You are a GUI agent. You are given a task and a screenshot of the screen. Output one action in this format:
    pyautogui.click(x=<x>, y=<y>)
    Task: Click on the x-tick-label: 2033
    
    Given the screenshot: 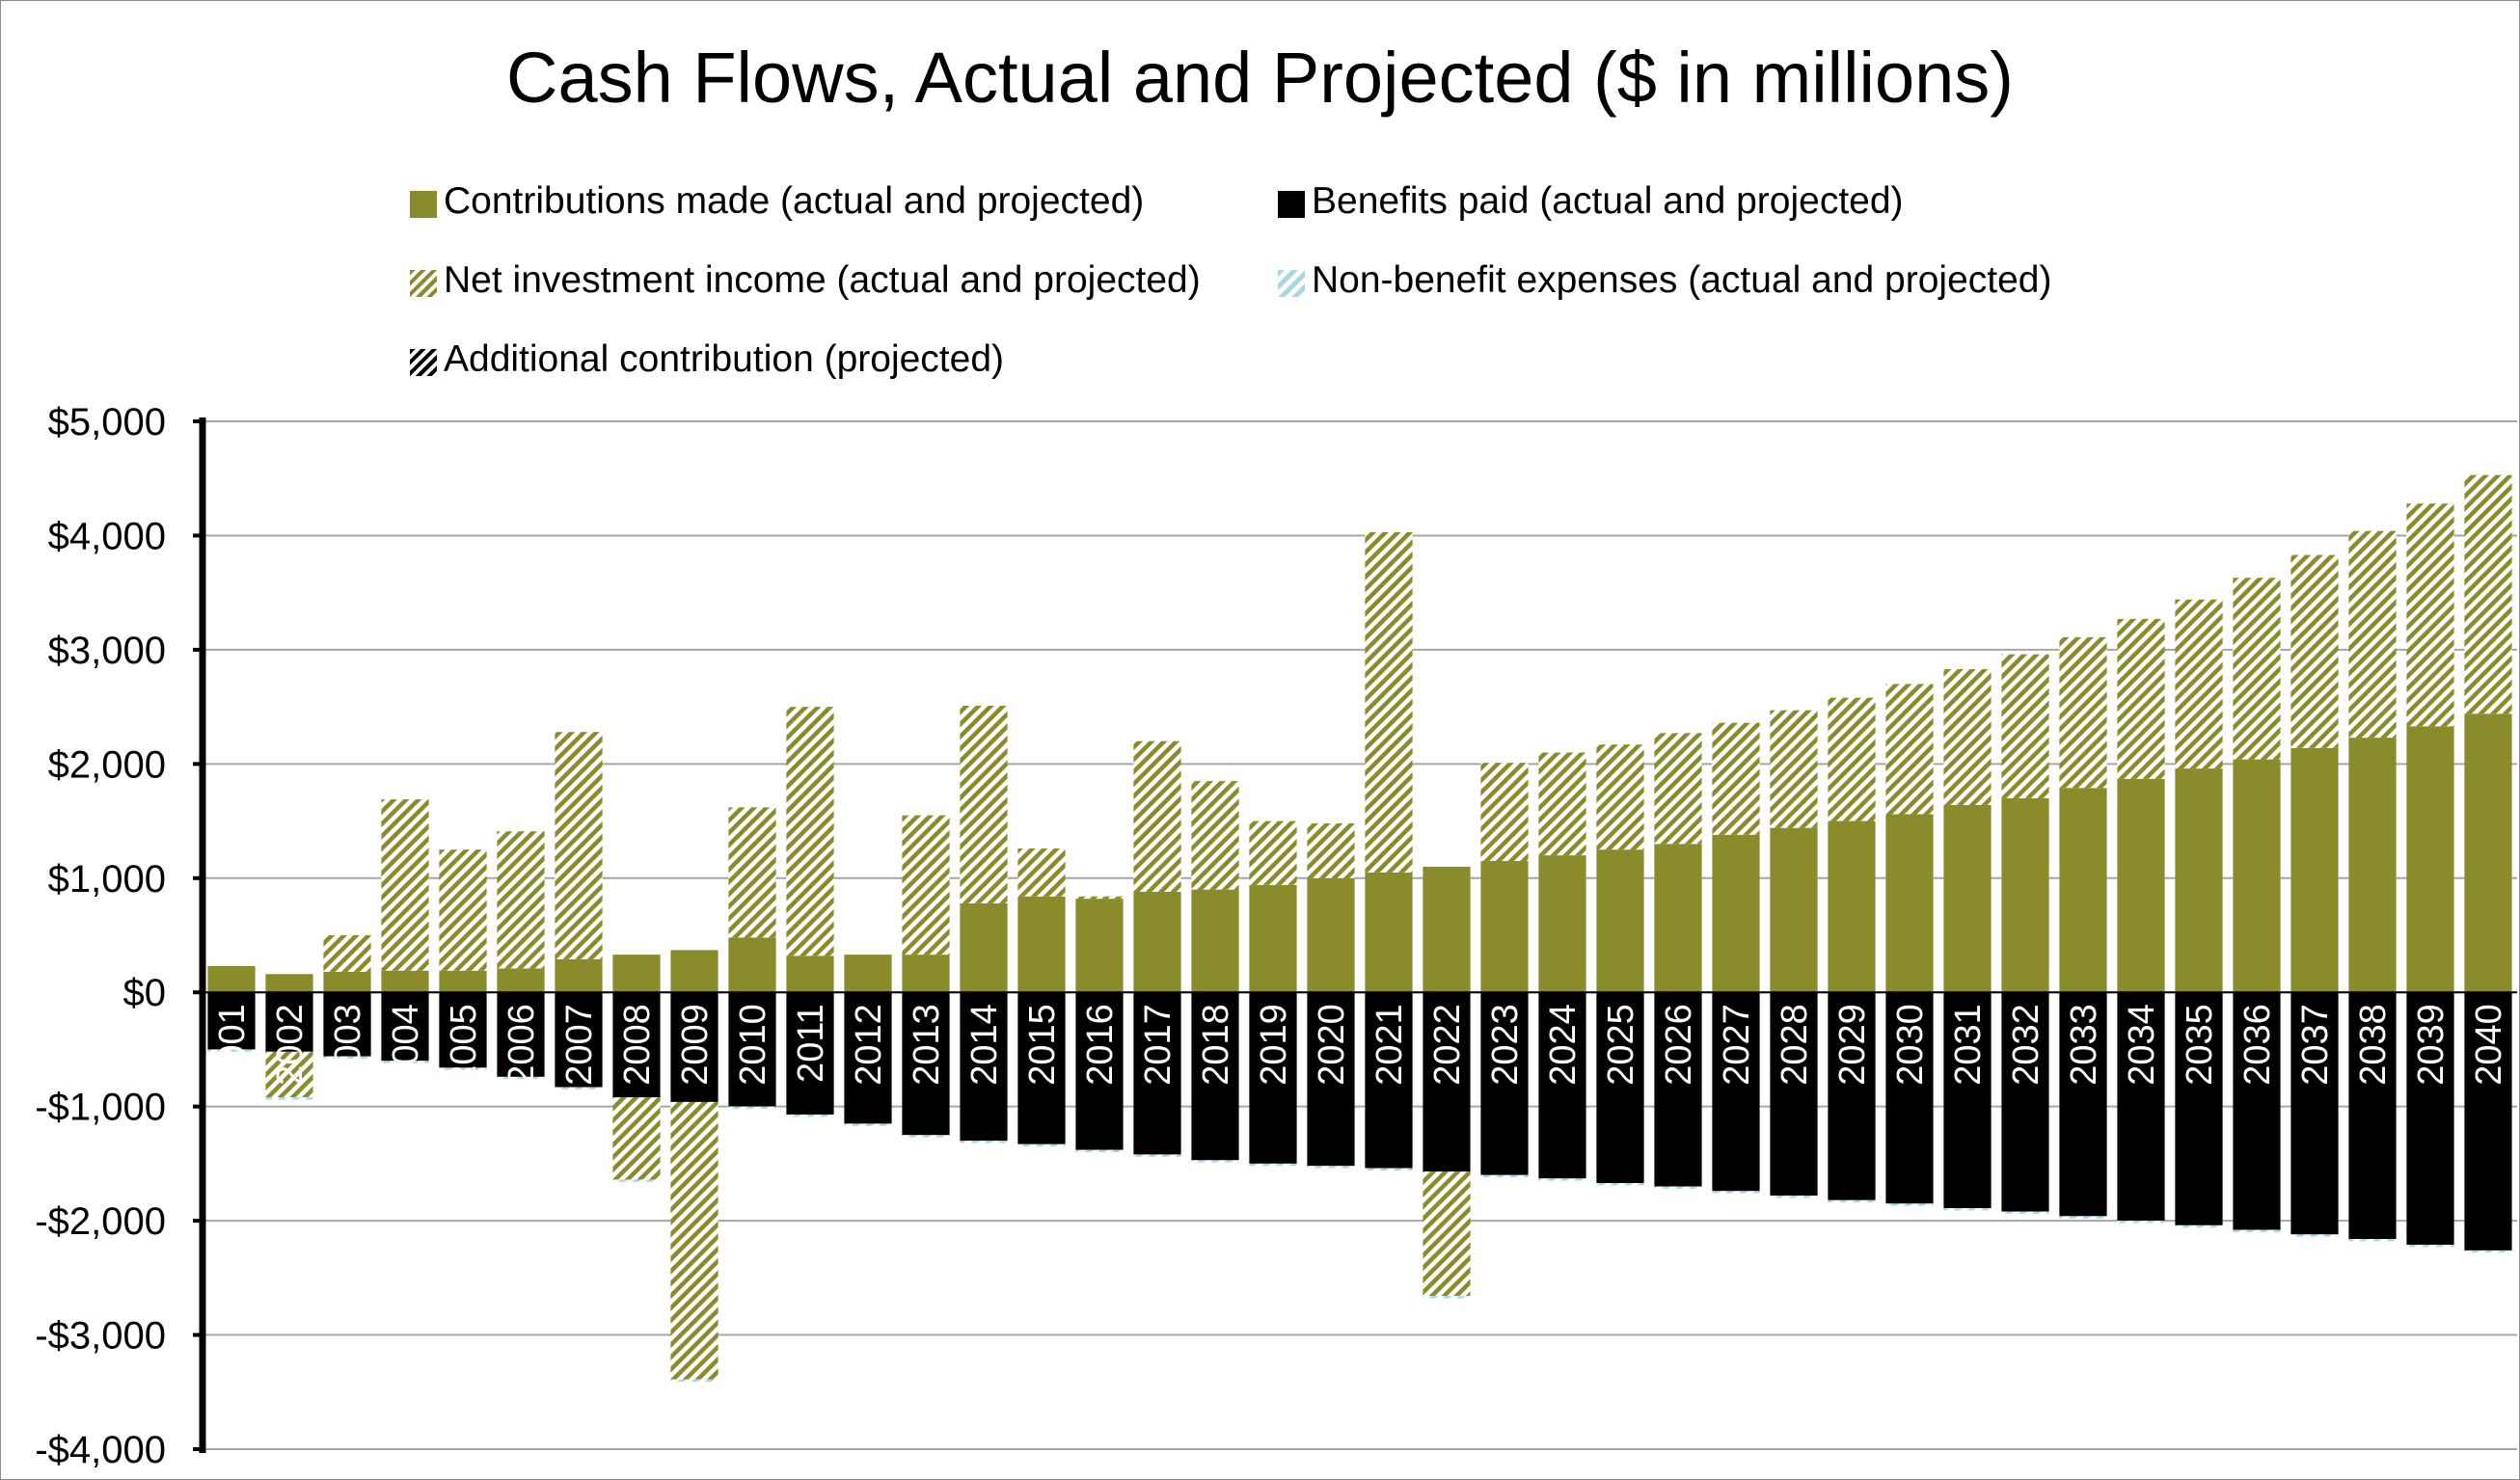 What is the action you would take?
    pyautogui.click(x=2084, y=1045)
    